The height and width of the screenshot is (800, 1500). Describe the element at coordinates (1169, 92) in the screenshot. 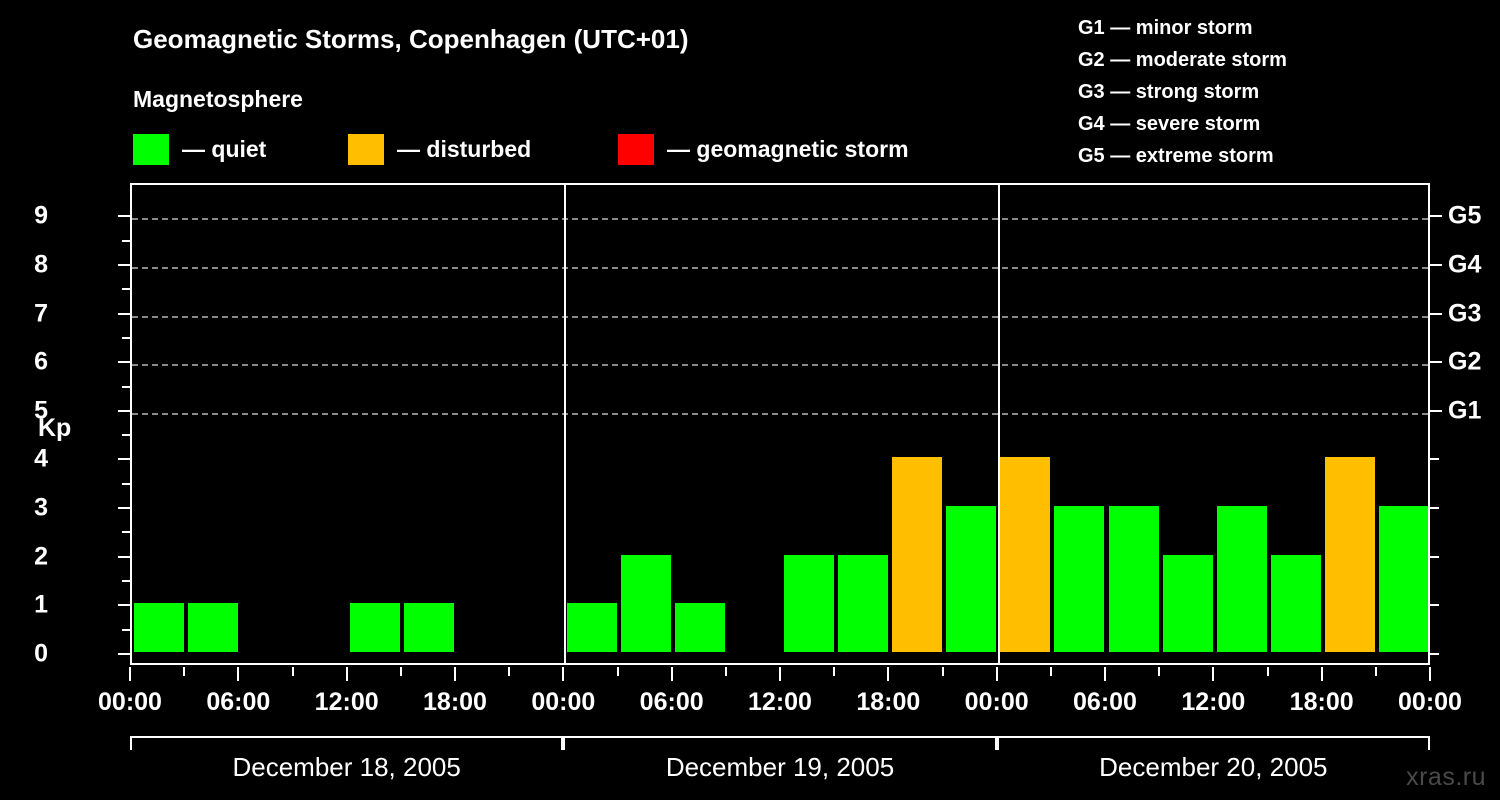

I see `g-legend-line-3: G3 — strong storm` at that location.